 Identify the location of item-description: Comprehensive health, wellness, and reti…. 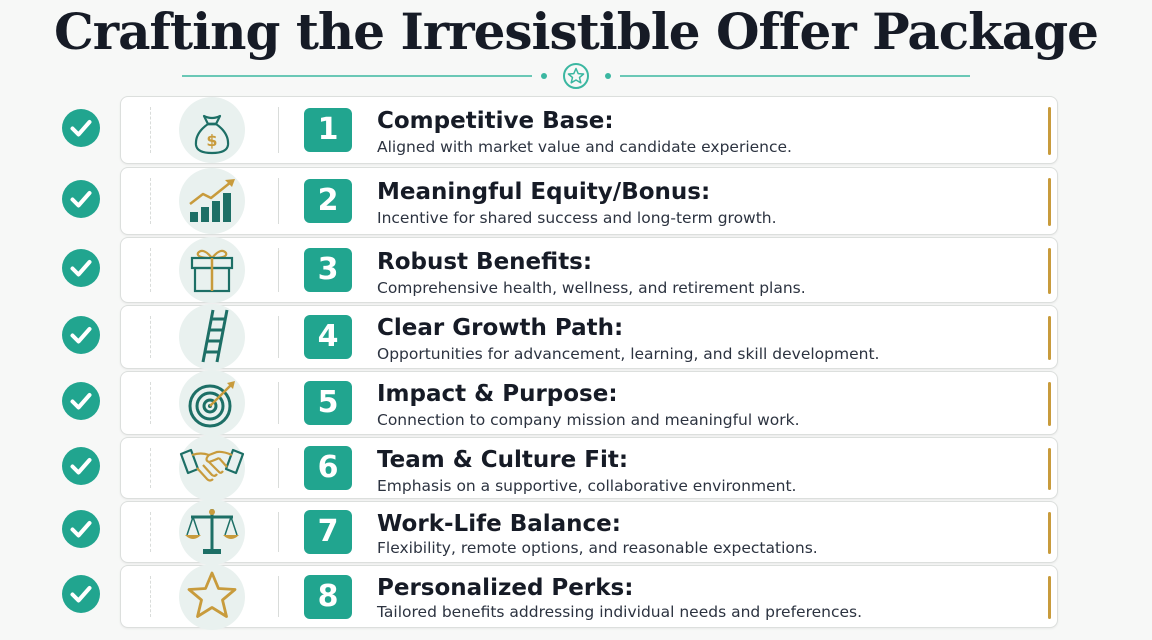
(591, 288).